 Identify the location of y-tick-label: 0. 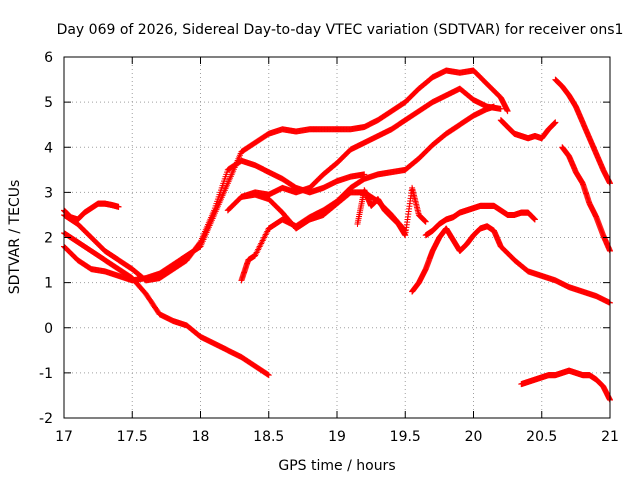
(48, 329).